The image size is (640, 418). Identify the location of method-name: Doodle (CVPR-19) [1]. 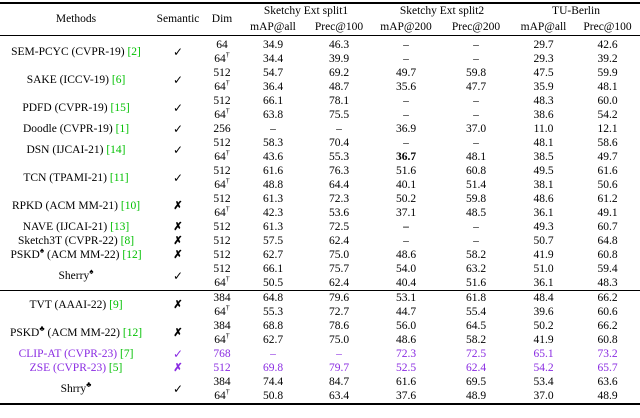
(76, 129).